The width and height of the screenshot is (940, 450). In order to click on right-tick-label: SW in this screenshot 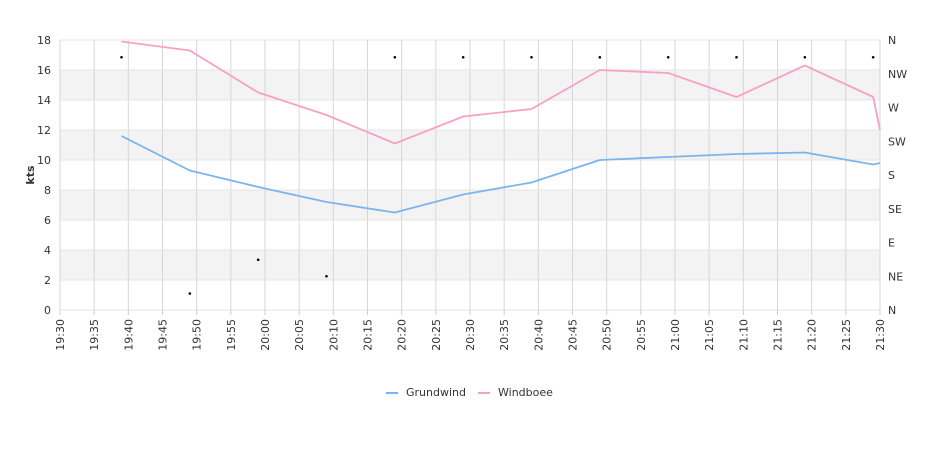, I will do `click(897, 141)`.